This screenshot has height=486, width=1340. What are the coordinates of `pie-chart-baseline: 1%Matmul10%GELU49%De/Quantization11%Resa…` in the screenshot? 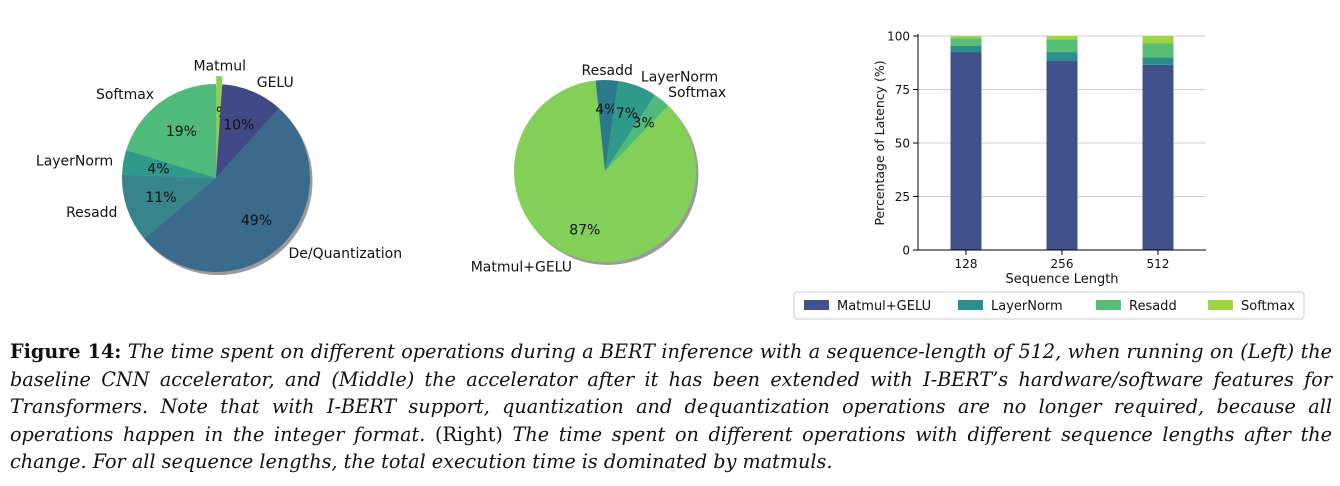 It's located at (219, 167).